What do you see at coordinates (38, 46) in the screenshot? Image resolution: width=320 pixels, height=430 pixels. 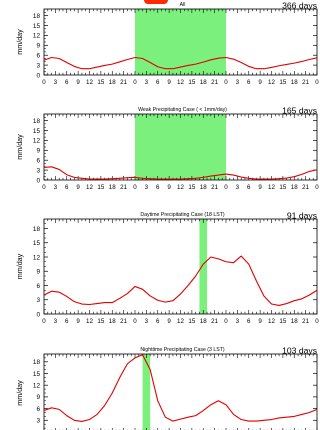 I see `y-tick-label-1-3: 9` at bounding box center [38, 46].